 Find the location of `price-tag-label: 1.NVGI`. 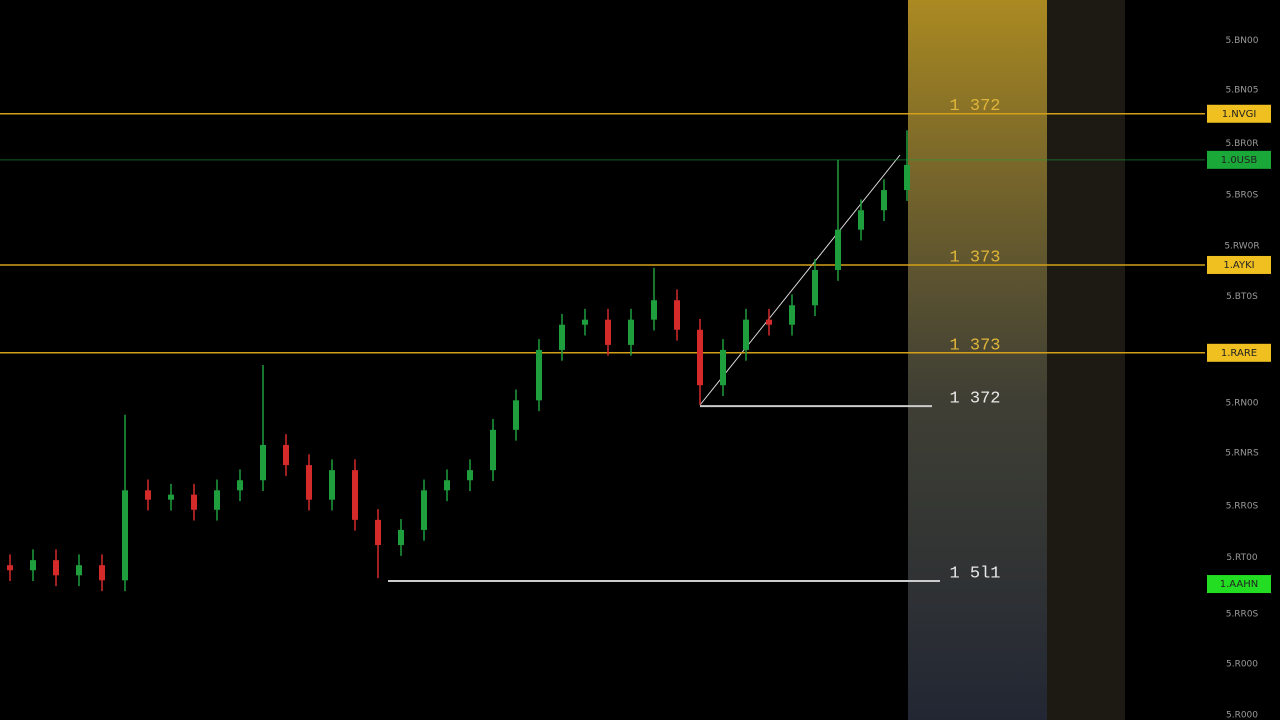

price-tag-label: 1.NVGI is located at coordinates (1239, 114).